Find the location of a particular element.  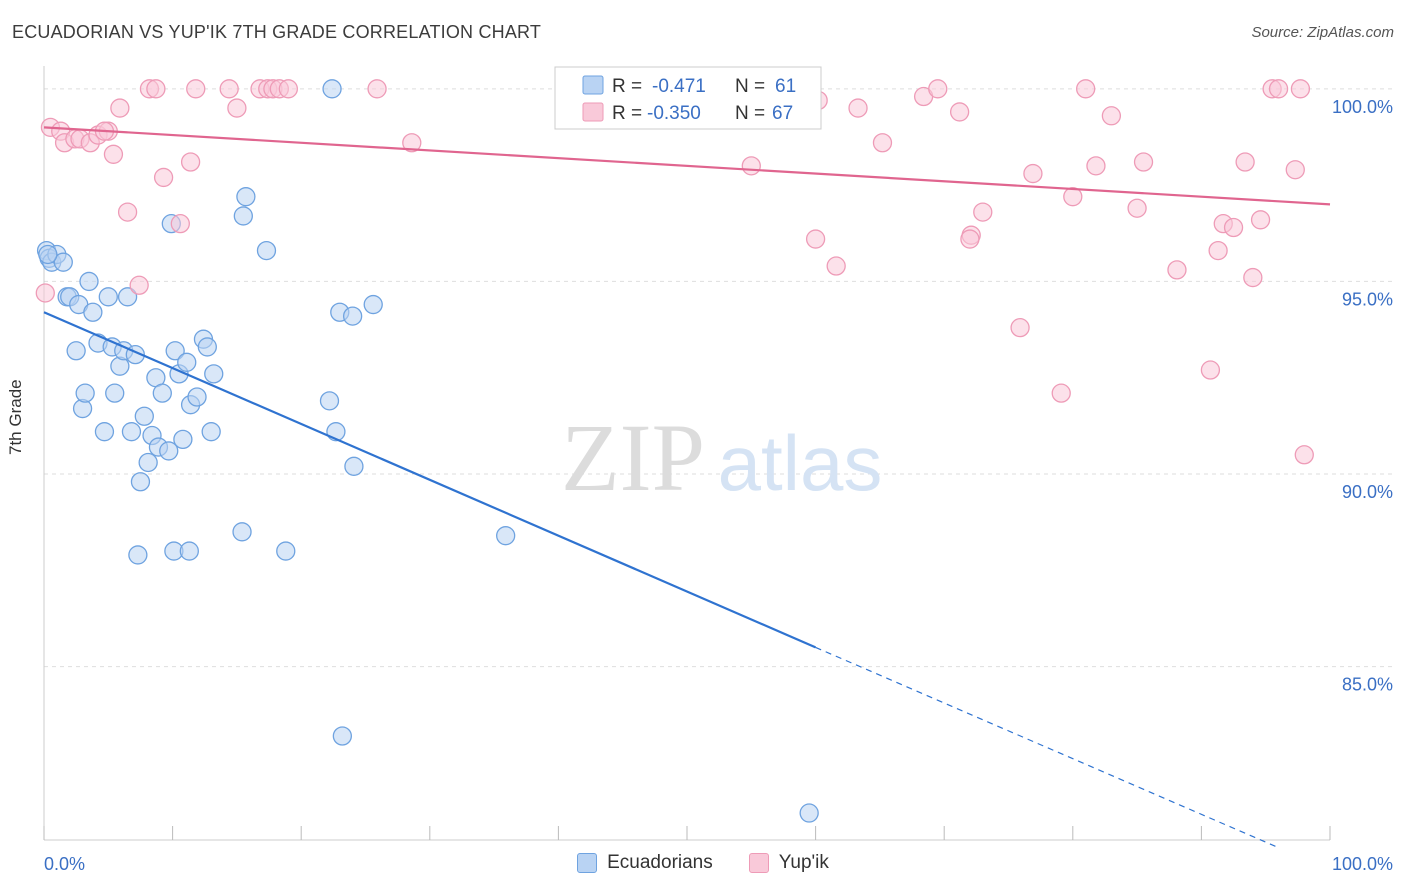

y-tick-label: 100.0% is located at coordinates (1362, 107).